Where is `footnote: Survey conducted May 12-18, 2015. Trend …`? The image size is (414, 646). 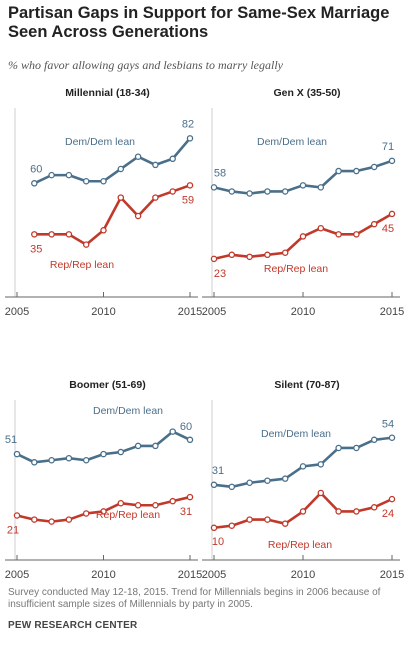 footnote: Survey conducted May 12-18, 2015. Trend … is located at coordinates (194, 598).